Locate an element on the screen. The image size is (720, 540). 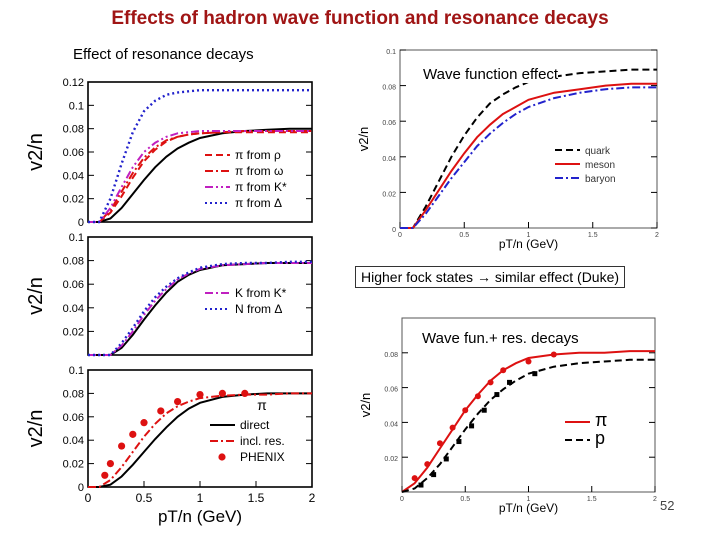
legend-label: N from Δ is located at coordinates (258, 309).